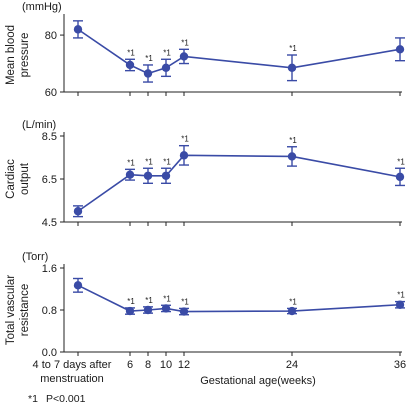 Image resolution: width=408 pixels, height=412 pixels. What do you see at coordinates (184, 365) in the screenshot?
I see `x-tick-label: 12` at bounding box center [184, 365].